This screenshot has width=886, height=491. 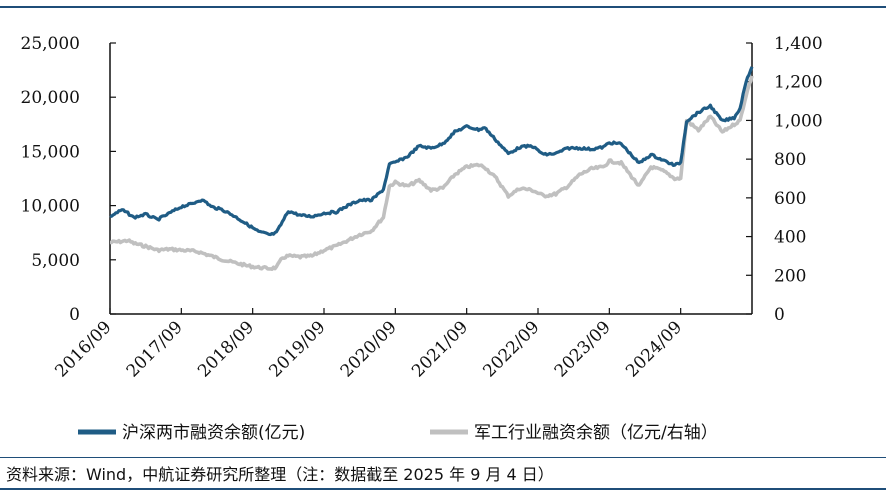 What do you see at coordinates (50, 152) in the screenshot?
I see `y-left-tick-label: 15,000` at bounding box center [50, 152].